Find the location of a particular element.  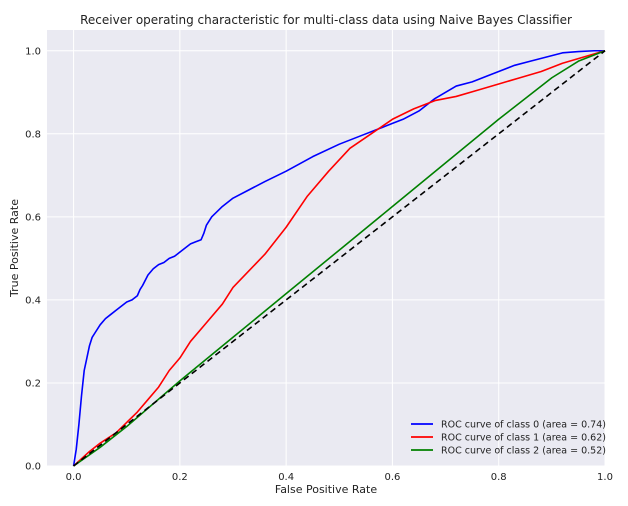

legend-entry-label: ROC curve of class 1 (area = 0.62) is located at coordinates (523, 438).